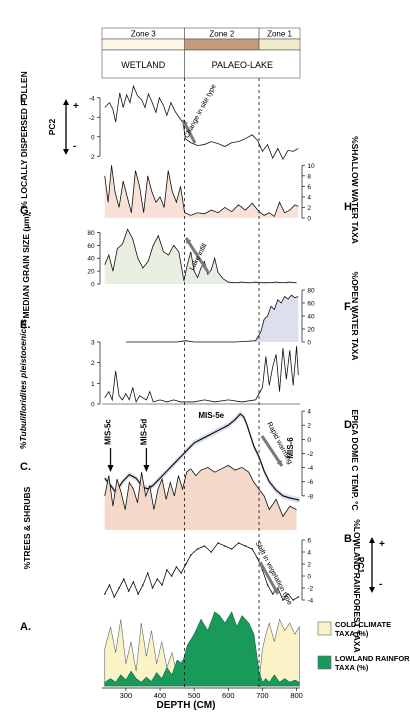 The image size is (410, 723). I want to click on y-axis-label: %SHALLOW WATER TAXA, so click(355, 190).